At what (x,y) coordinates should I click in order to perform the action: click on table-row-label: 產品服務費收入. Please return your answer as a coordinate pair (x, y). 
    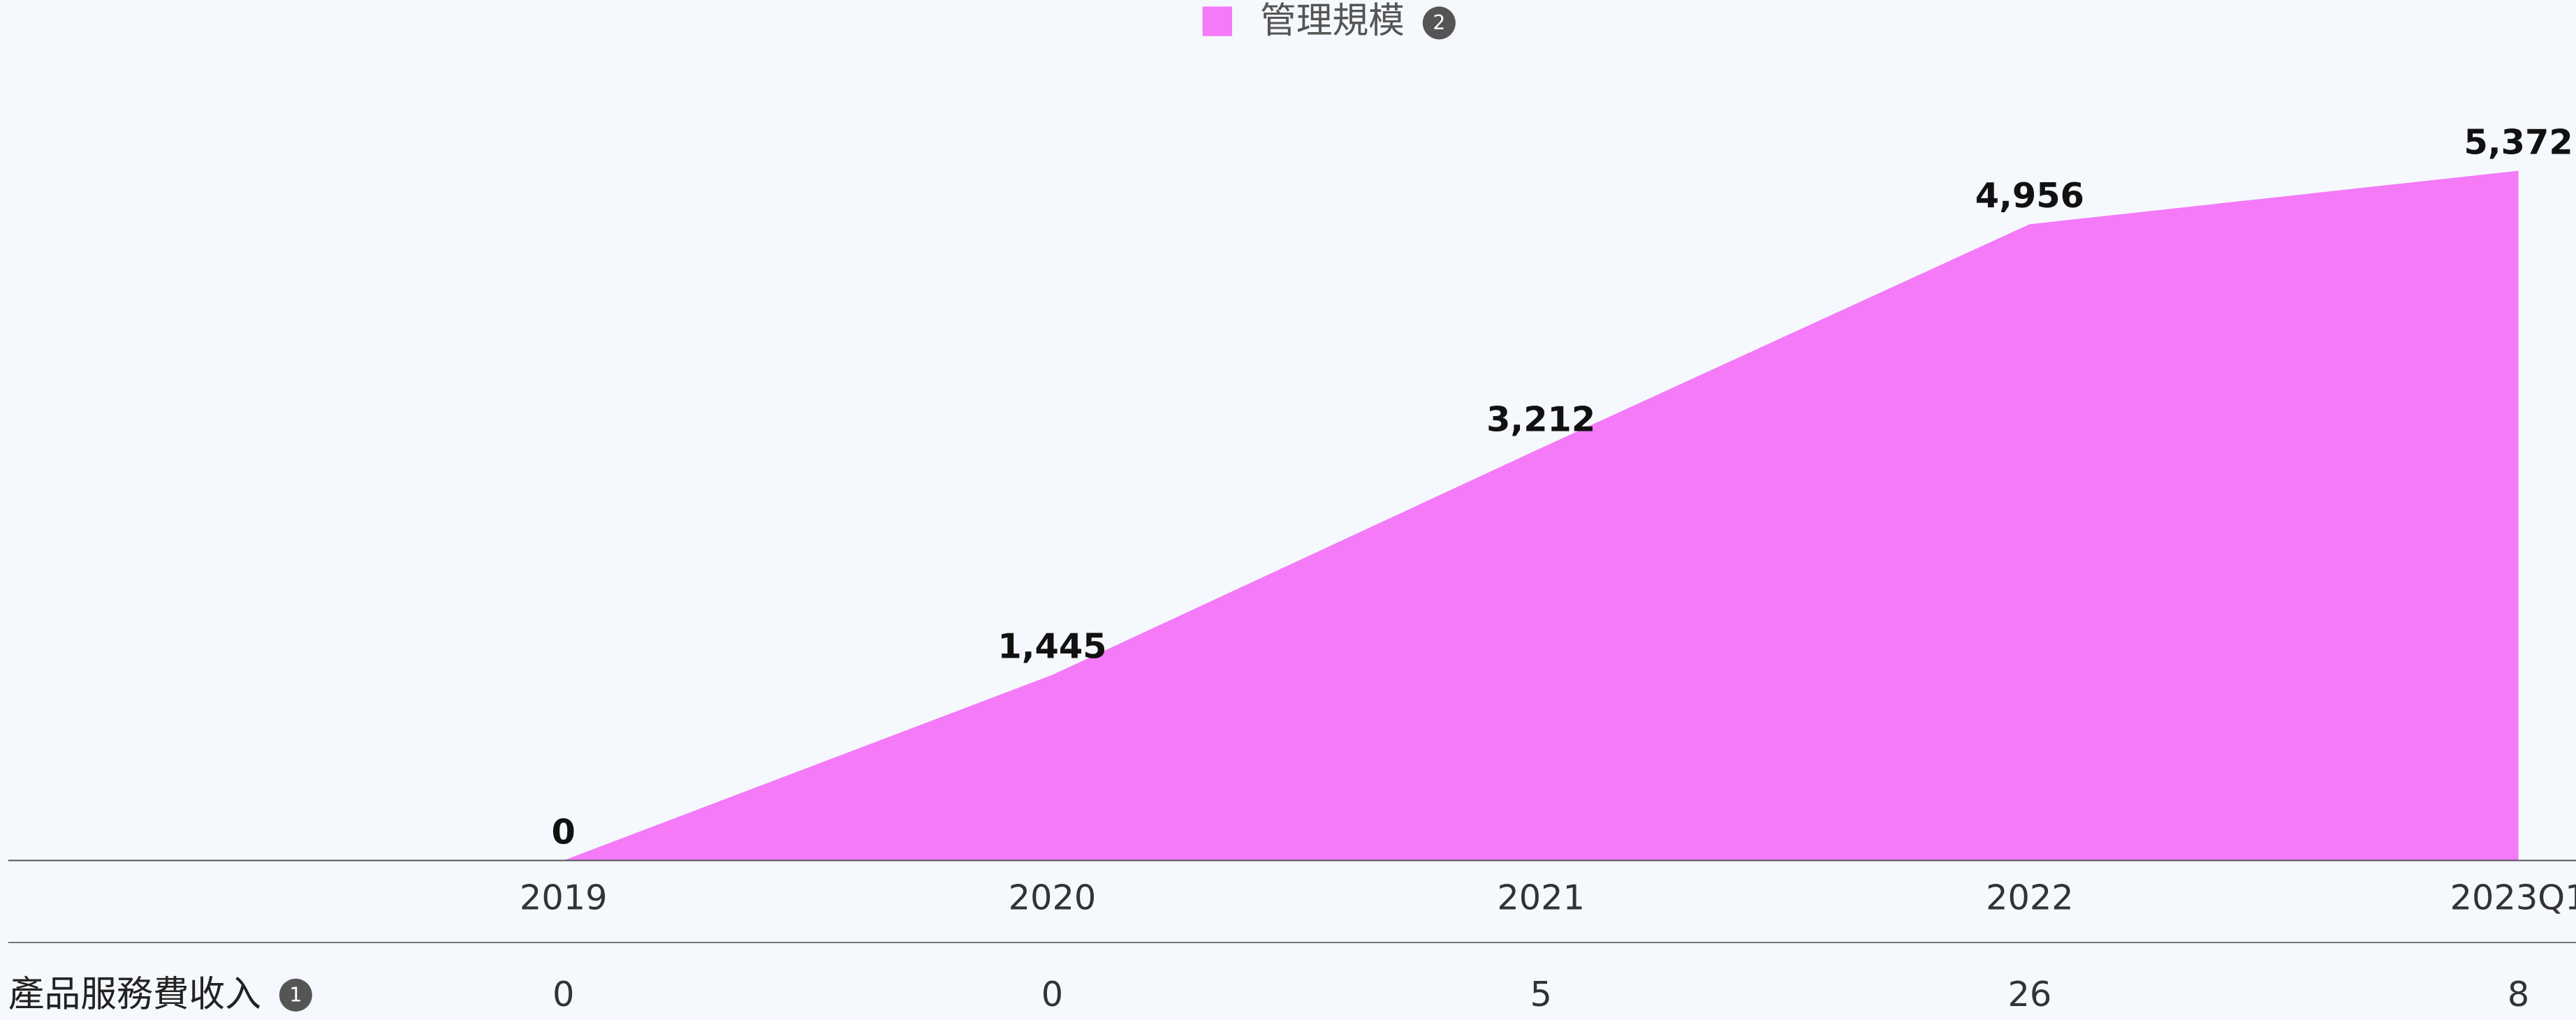
    Looking at the image, I should click on (134, 995).